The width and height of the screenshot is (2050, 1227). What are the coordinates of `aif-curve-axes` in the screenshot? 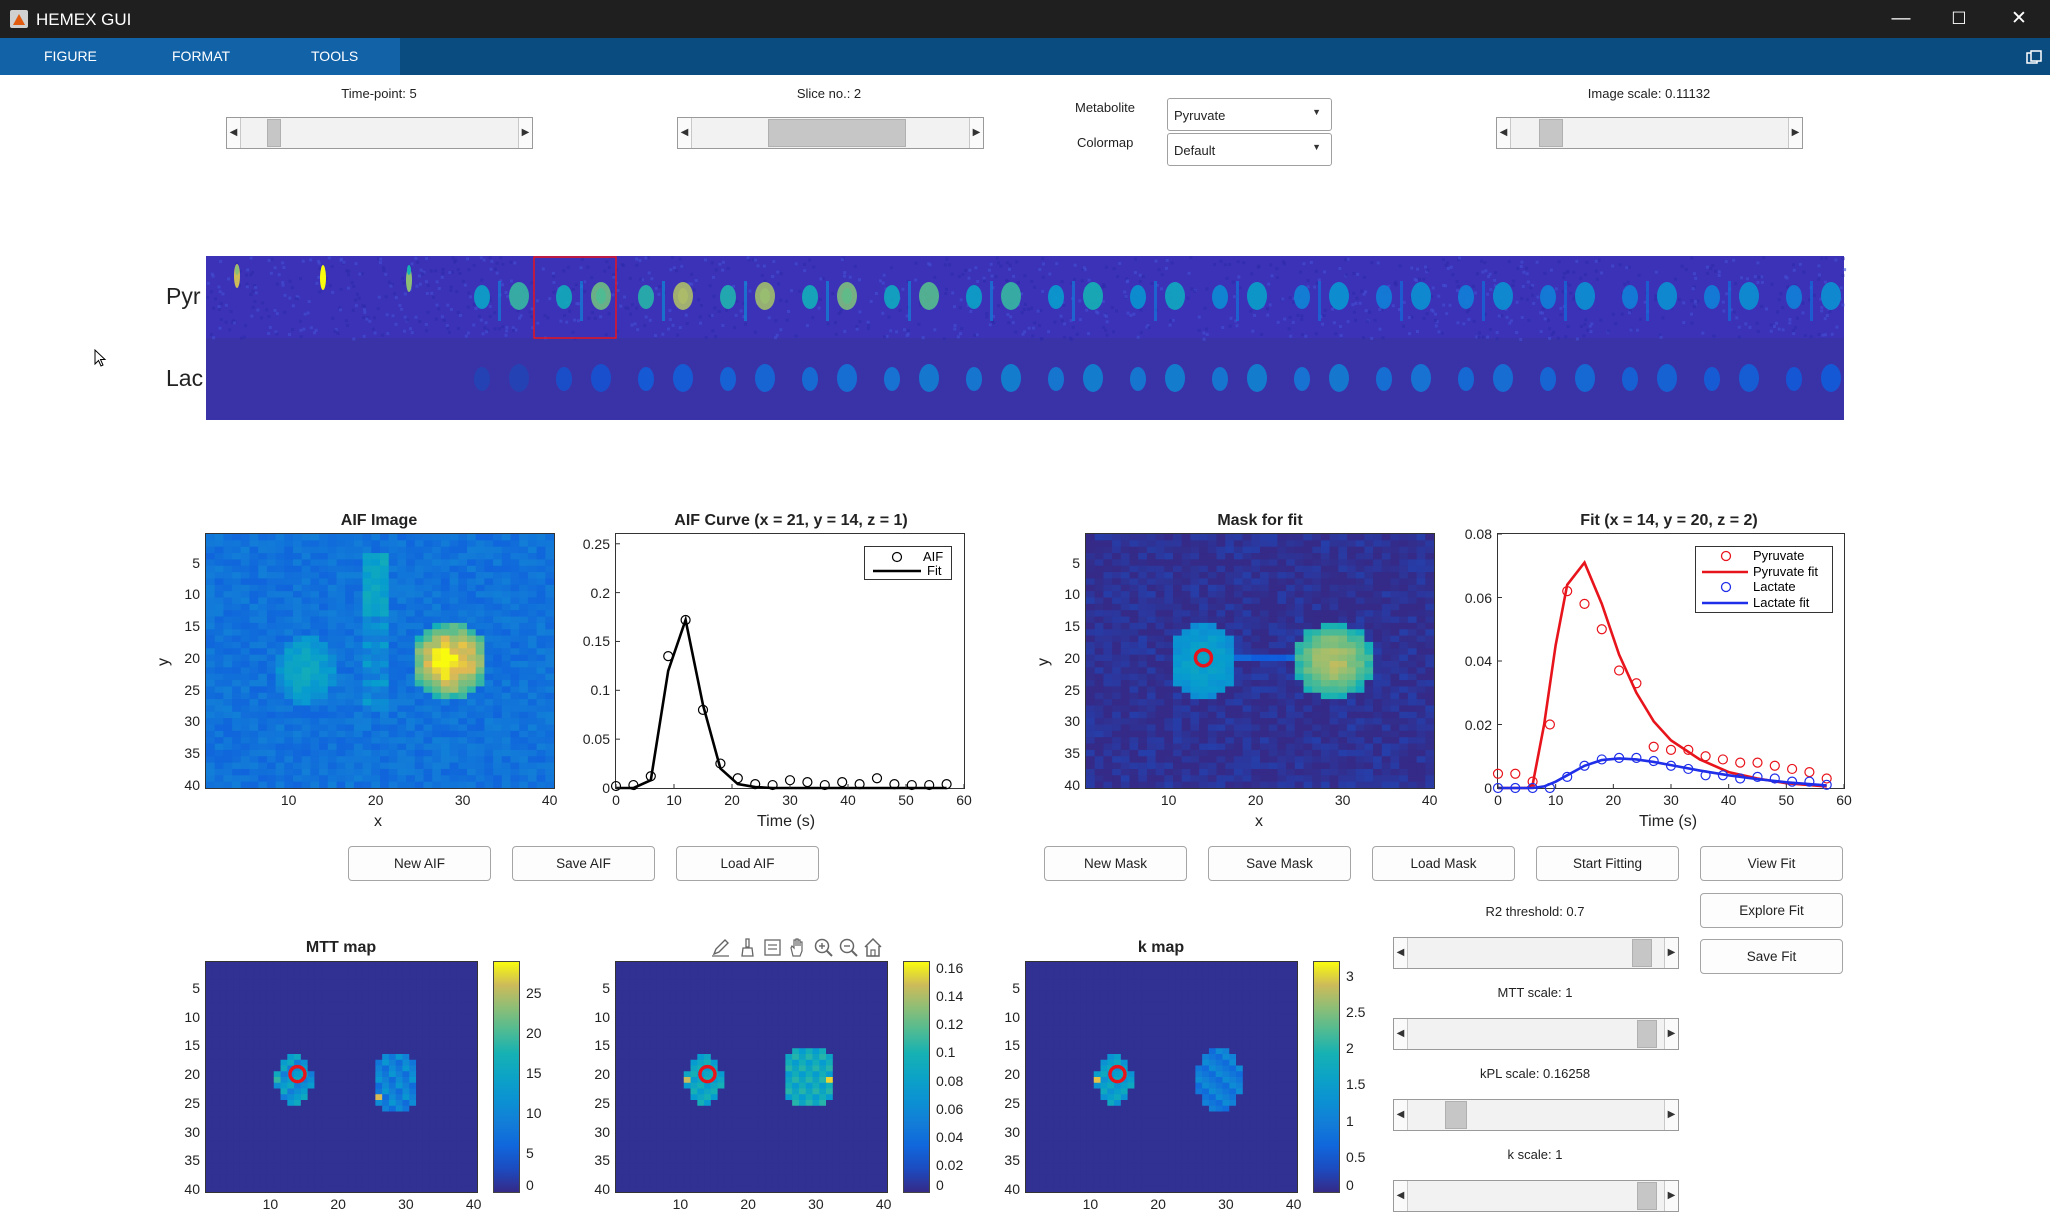 It's located at (787, 662).